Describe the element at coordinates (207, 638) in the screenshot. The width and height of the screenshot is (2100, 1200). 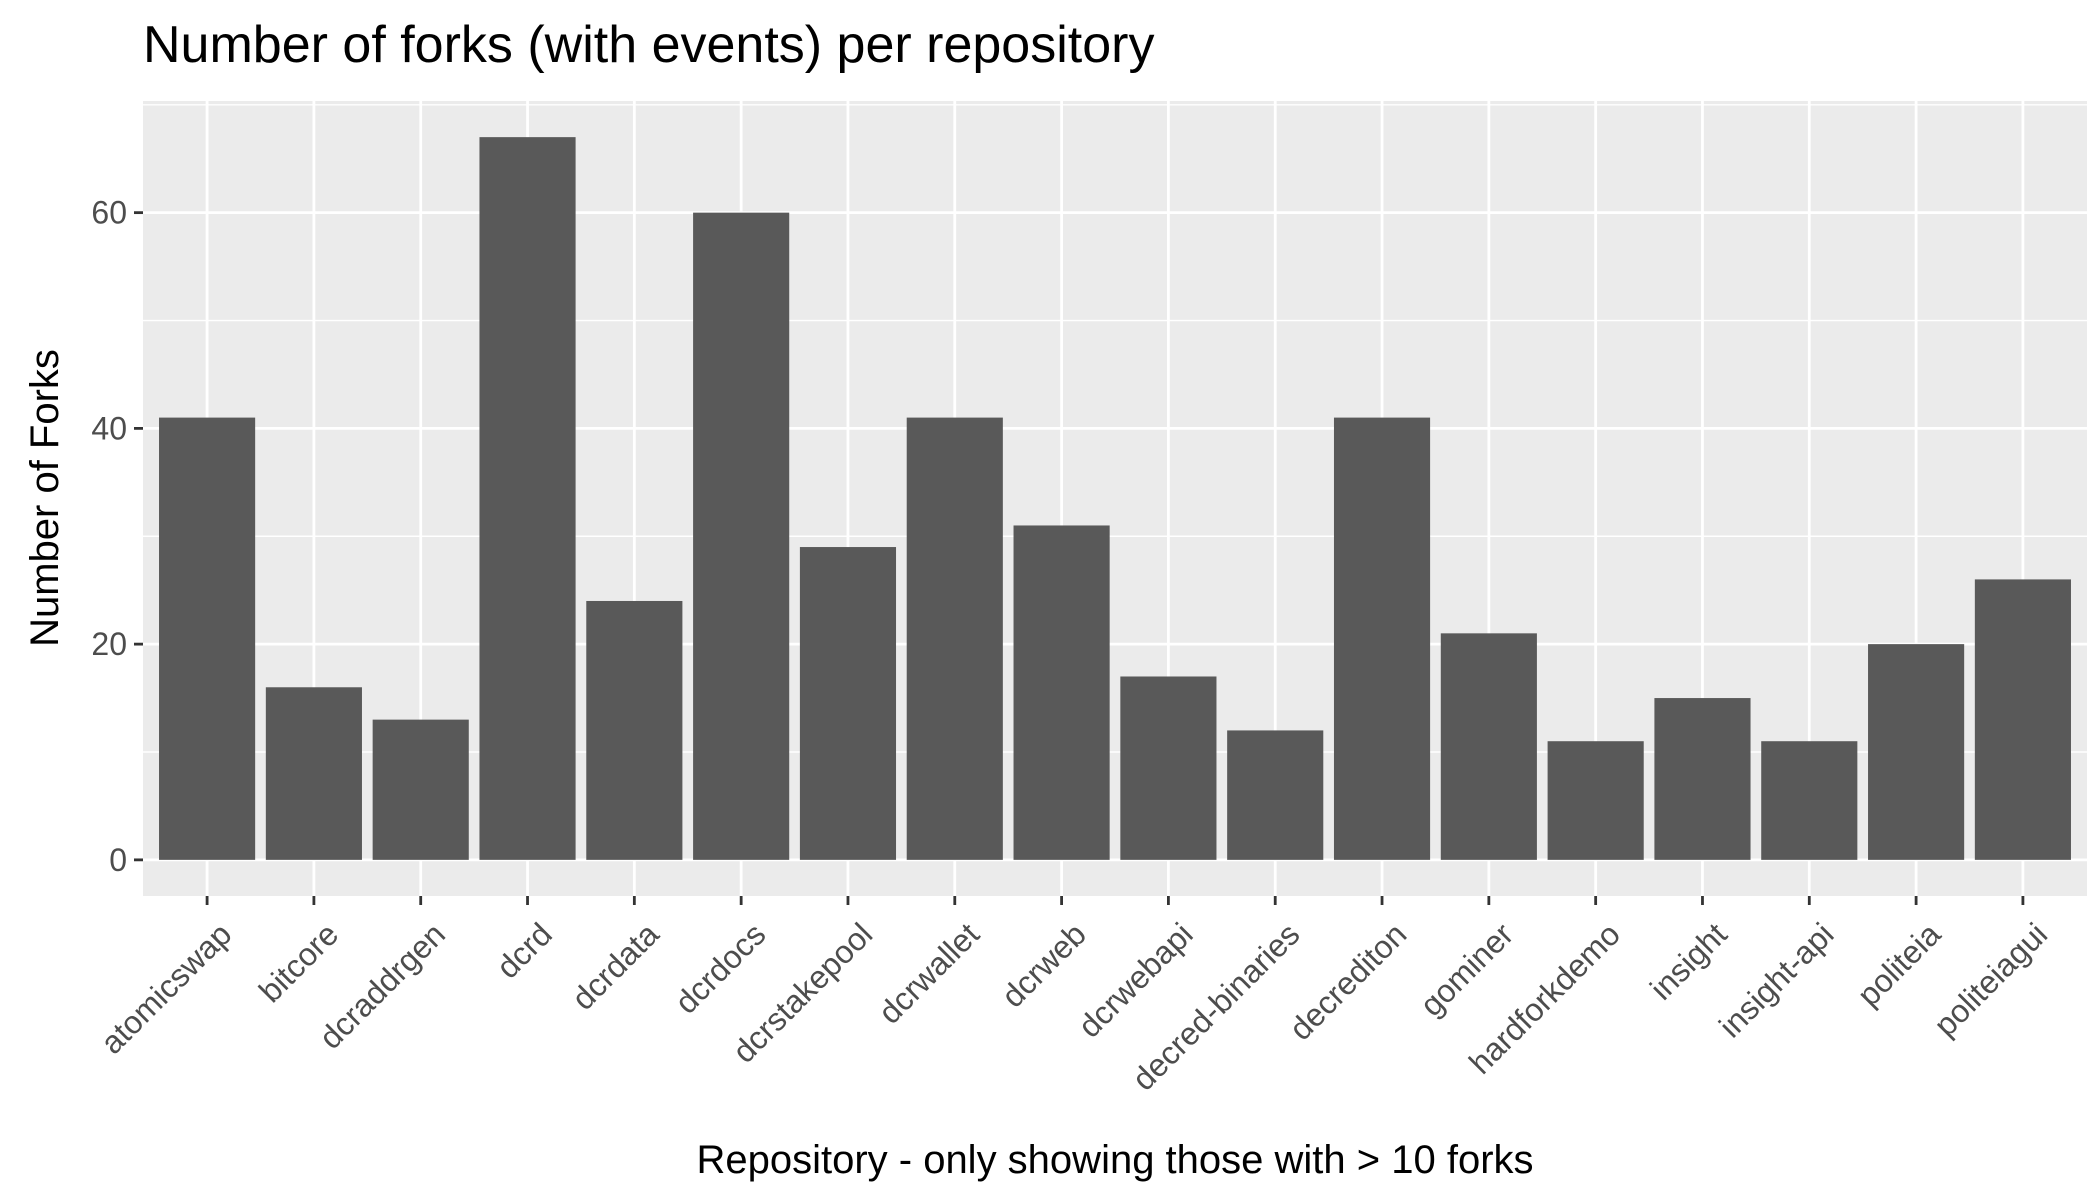
I see `bar-atomicswap` at that location.